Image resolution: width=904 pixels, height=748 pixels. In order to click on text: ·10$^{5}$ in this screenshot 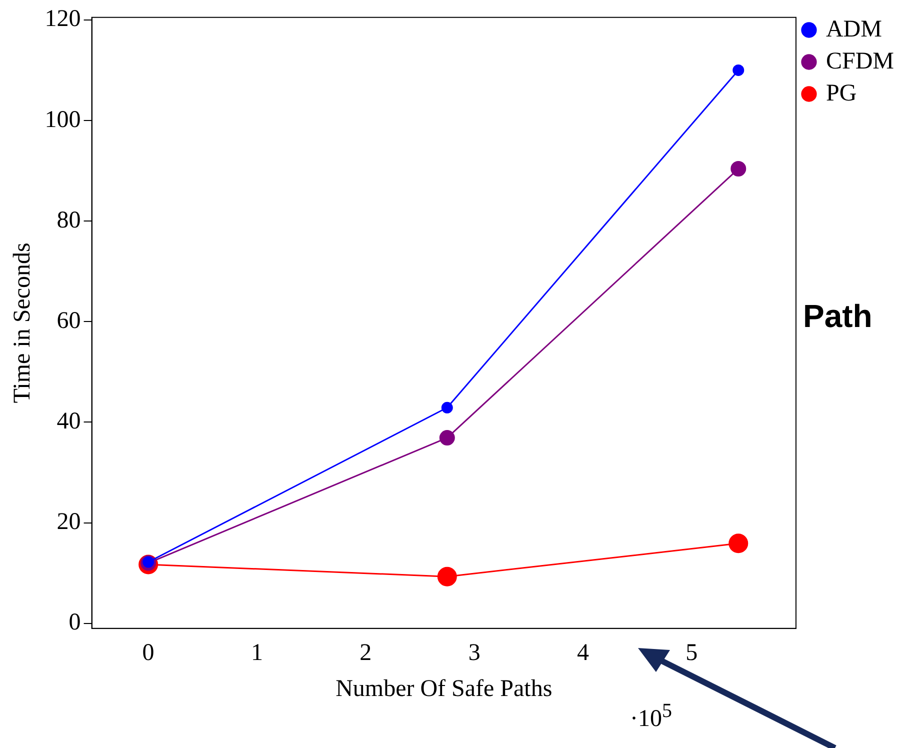, I will do `click(651, 716)`.